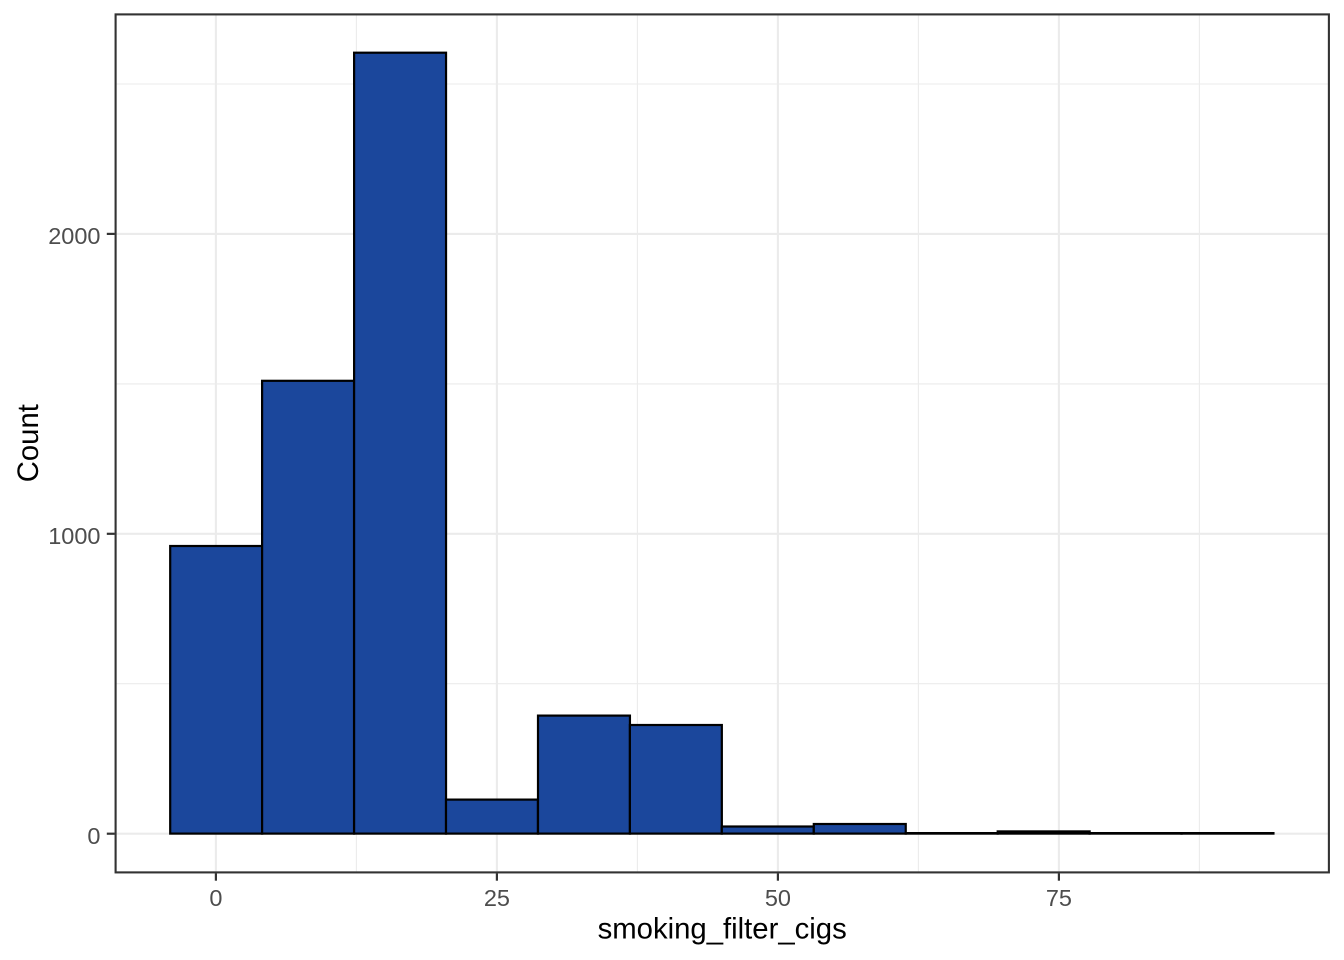 The image size is (1344, 960). I want to click on svg-text: 75, so click(1059, 898).